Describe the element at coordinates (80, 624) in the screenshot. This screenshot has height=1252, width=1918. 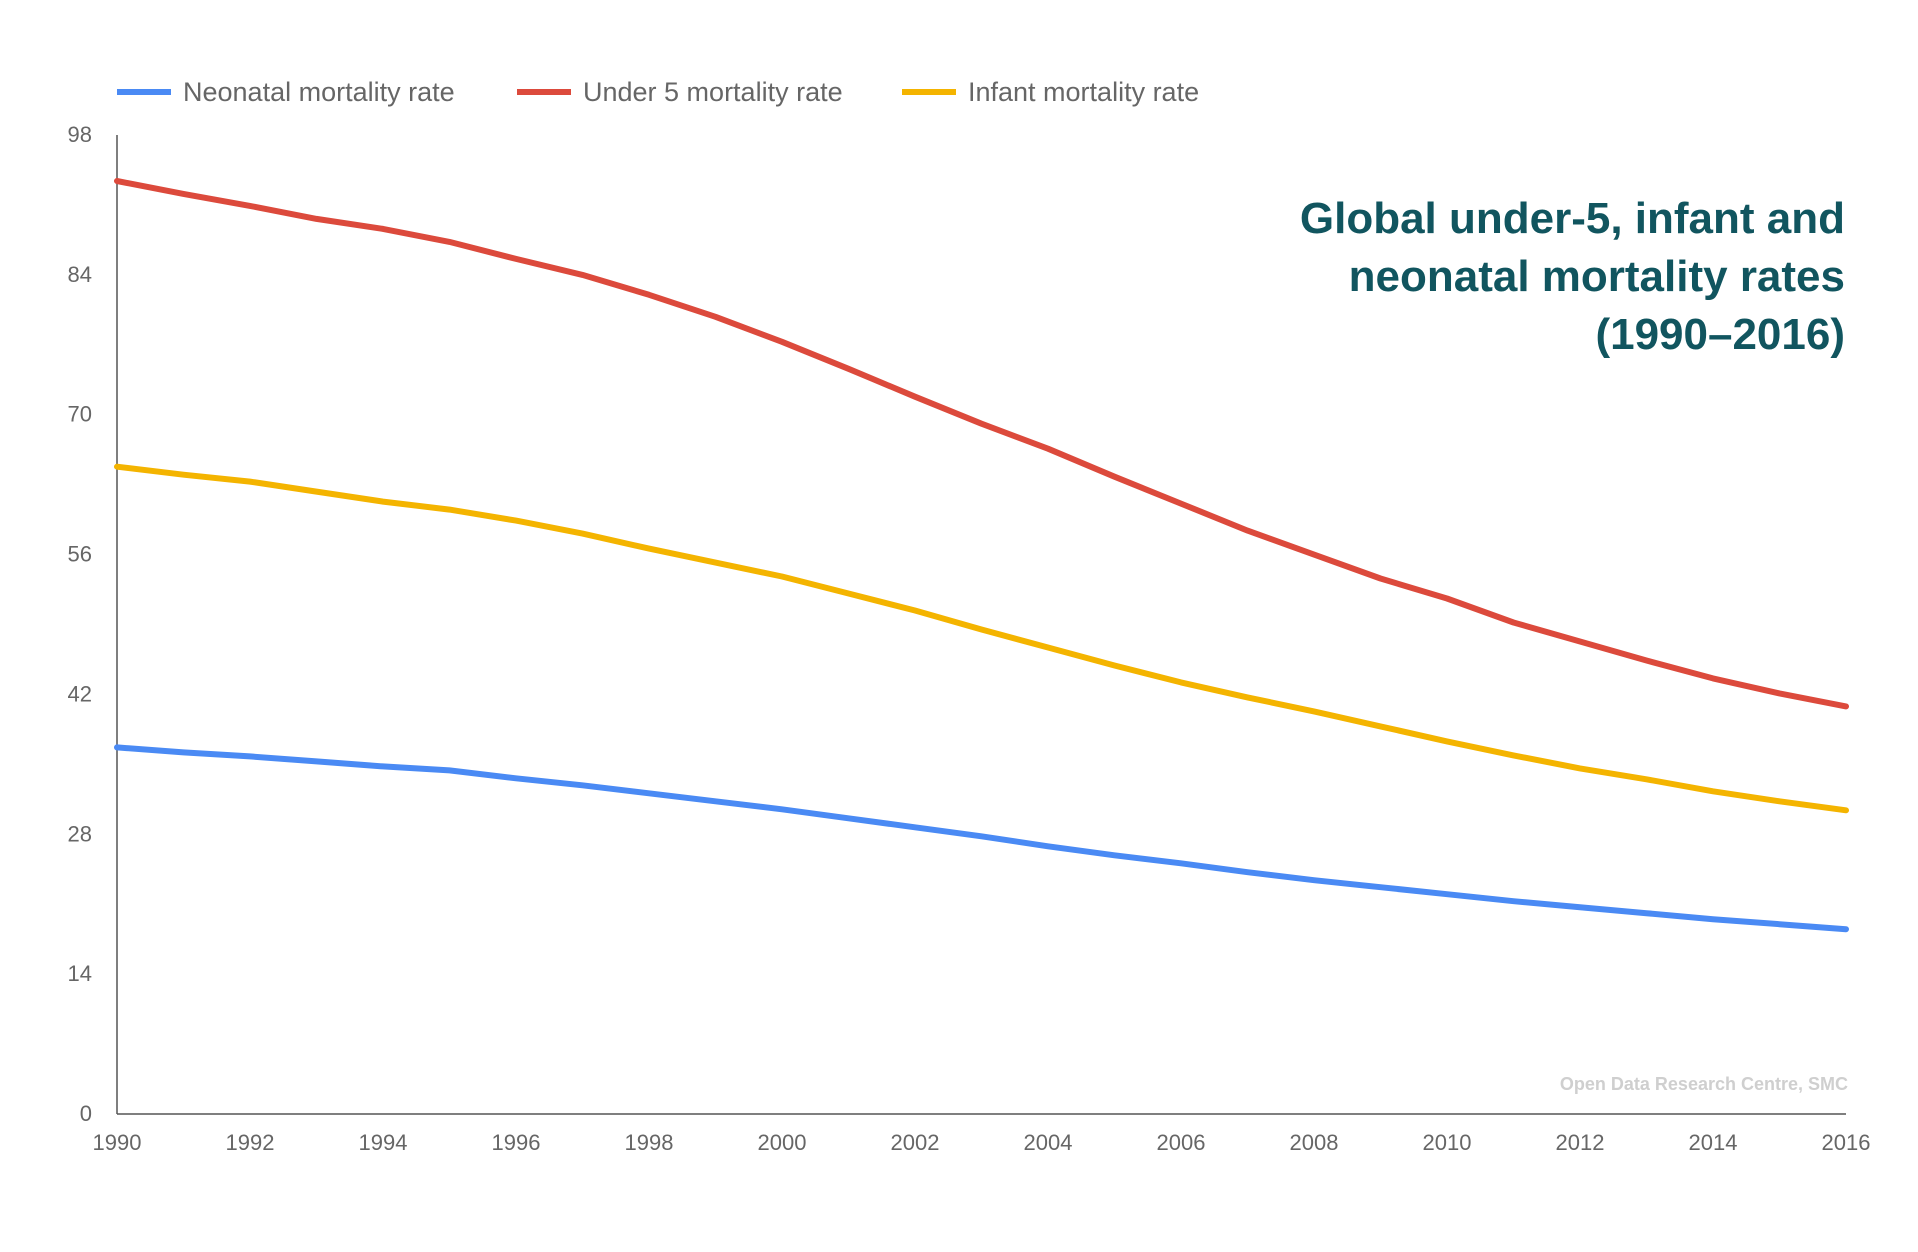
I see `y-ticks: 0 14 28 42 56 70 84 98` at that location.